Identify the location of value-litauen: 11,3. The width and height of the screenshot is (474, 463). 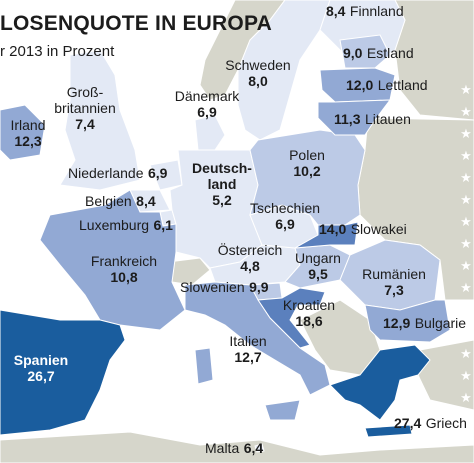
(347, 119).